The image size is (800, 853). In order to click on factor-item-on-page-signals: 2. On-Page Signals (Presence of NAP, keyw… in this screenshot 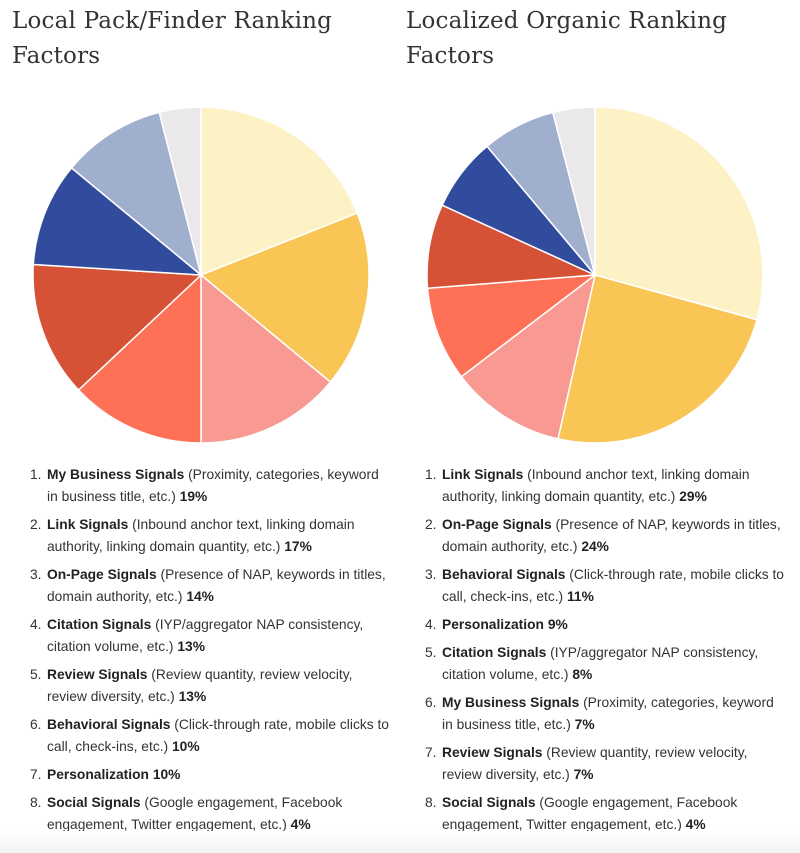, I will do `click(605, 536)`.